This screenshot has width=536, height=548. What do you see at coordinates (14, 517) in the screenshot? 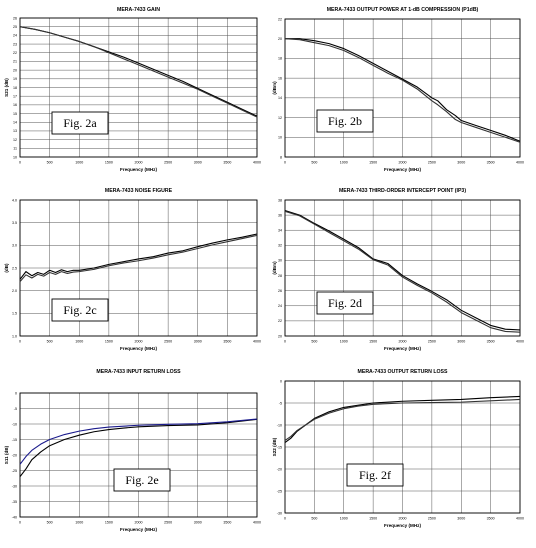
I see `y-tick-label: -40` at bounding box center [14, 517].